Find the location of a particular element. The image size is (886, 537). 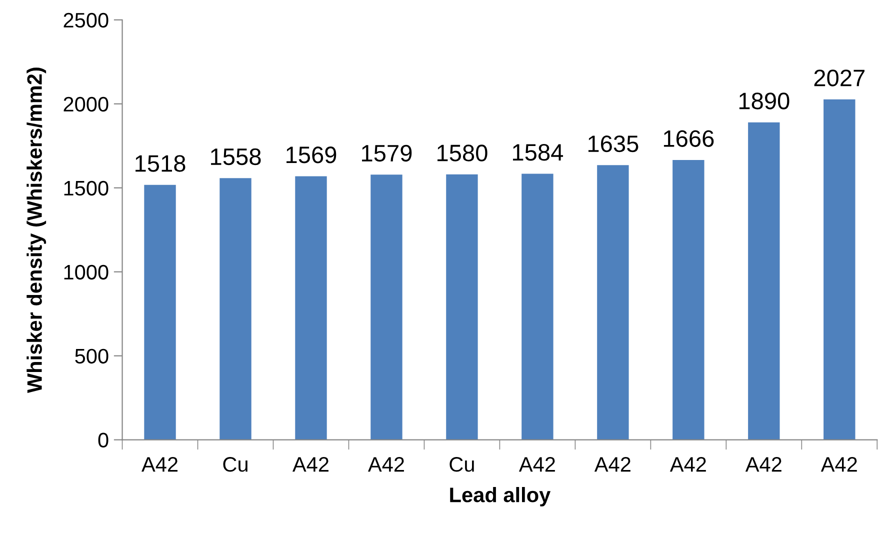

y-tick-label: 1000 is located at coordinates (86, 272).